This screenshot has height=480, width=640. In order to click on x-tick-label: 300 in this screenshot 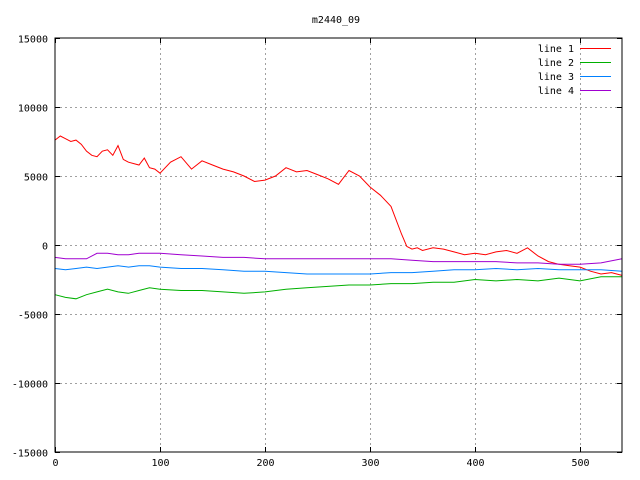, I will do `click(370, 463)`.